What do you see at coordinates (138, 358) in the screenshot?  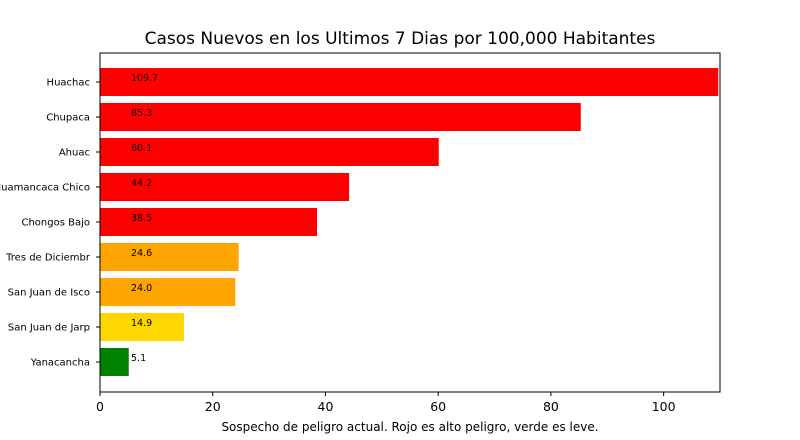 I see `data-label-8: 5.1` at bounding box center [138, 358].